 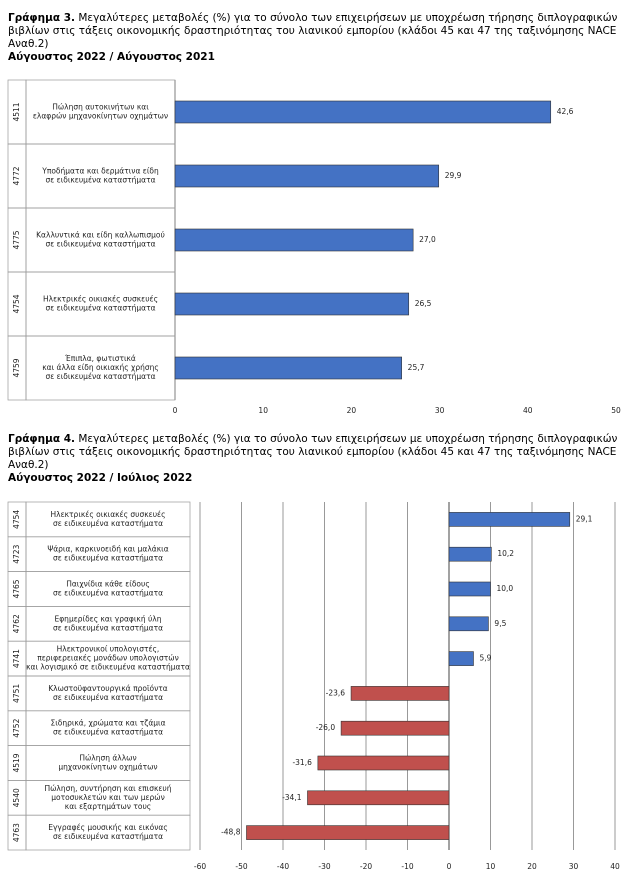 What do you see at coordinates (324, 866) in the screenshot?
I see `x-tick-label: -30` at bounding box center [324, 866].